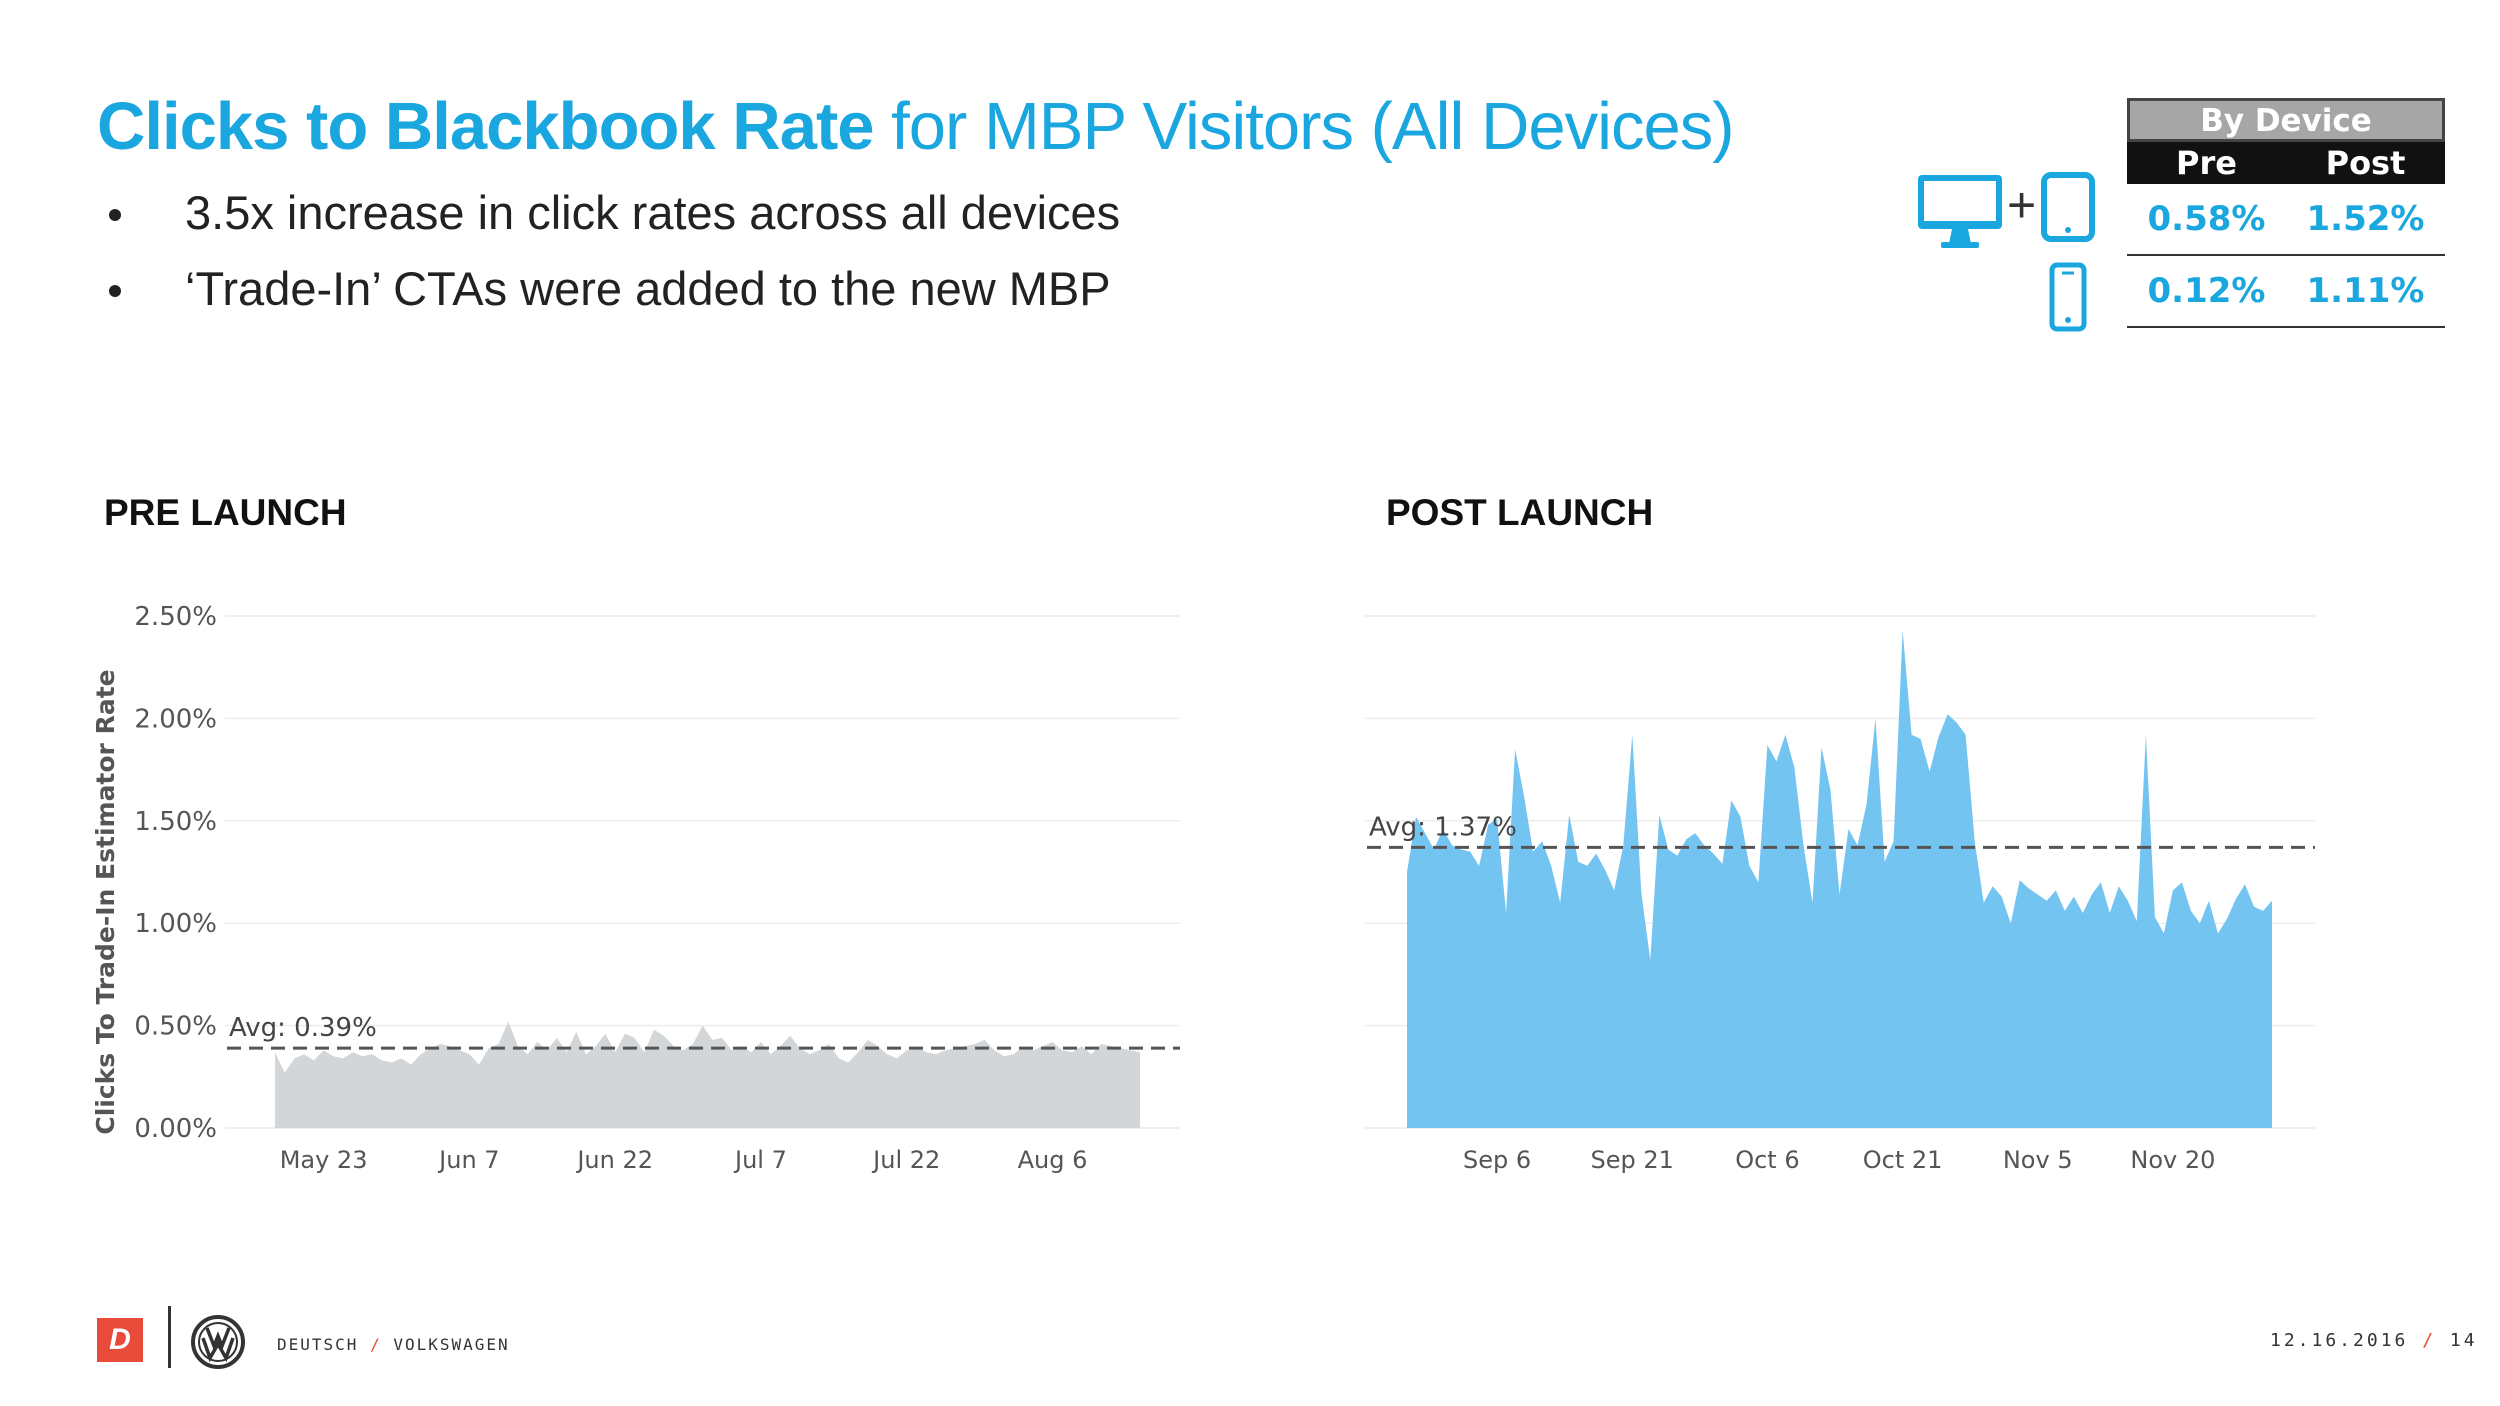 This screenshot has height=1406, width=2500. I want to click on y-tick-label: 1.00%, so click(175, 924).